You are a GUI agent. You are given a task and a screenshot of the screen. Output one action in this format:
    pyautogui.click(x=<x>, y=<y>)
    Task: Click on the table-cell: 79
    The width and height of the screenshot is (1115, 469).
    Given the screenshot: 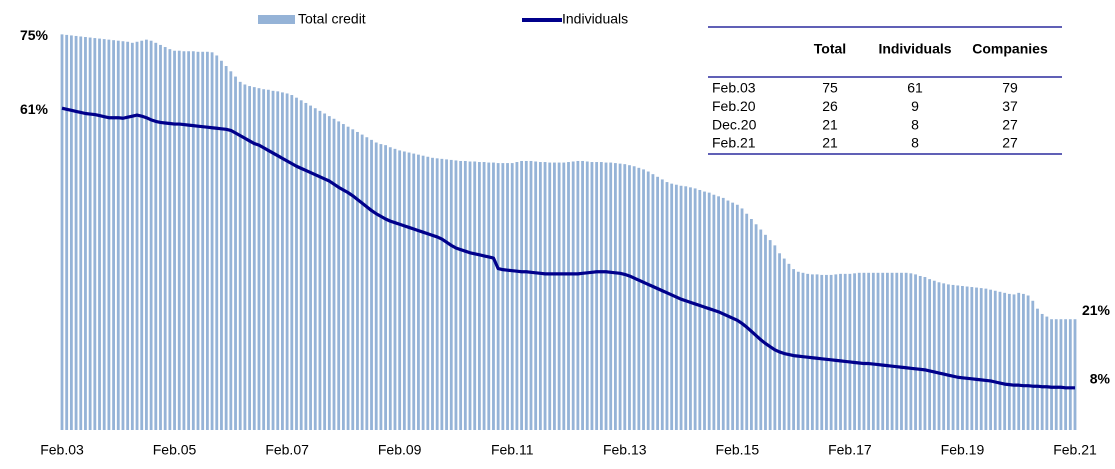 What is the action you would take?
    pyautogui.click(x=1010, y=88)
    